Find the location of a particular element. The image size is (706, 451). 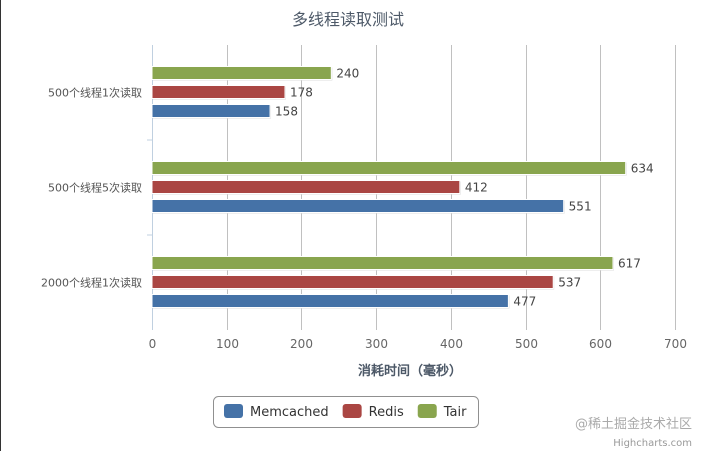

x-tick-label: 100 is located at coordinates (227, 344).